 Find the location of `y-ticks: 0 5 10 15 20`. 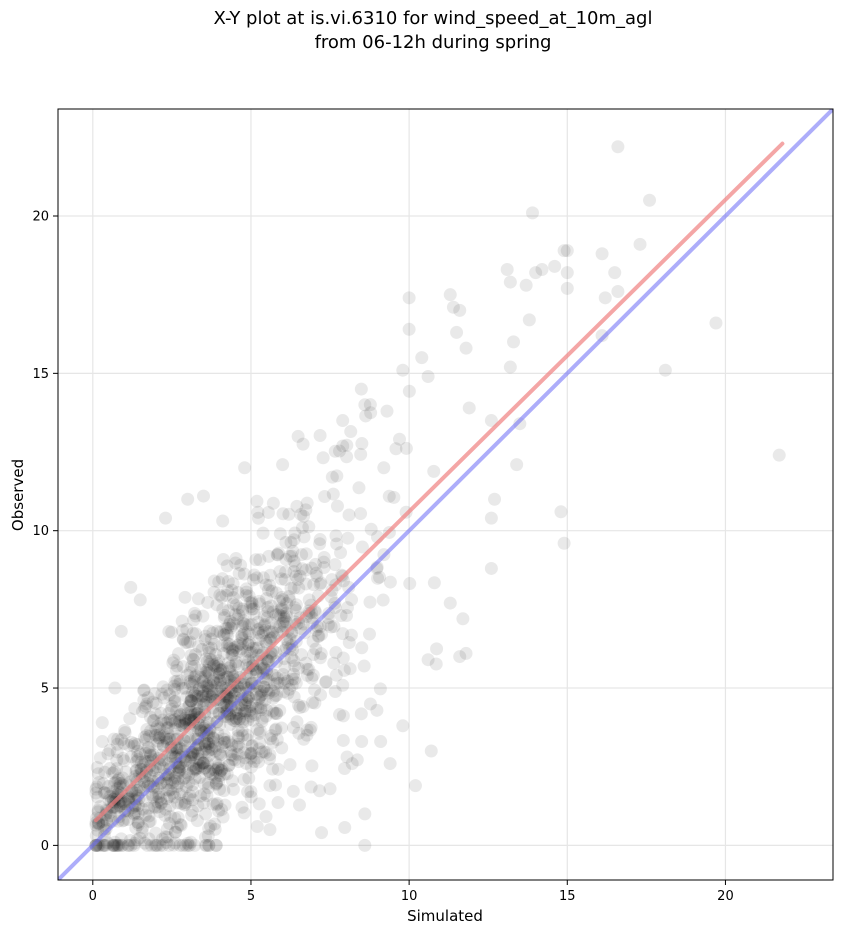

y-ticks: 0 5 10 15 20 is located at coordinates (45, 531).